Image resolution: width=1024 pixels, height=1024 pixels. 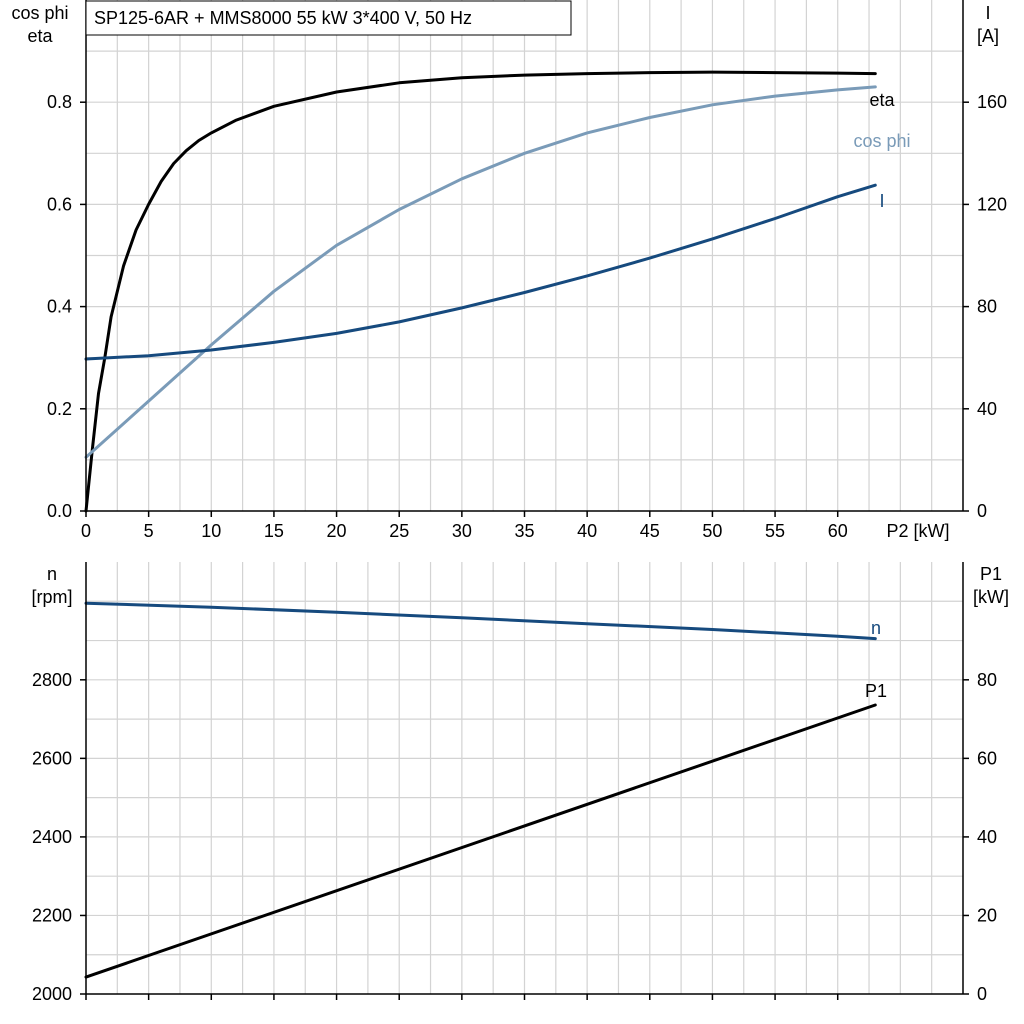 I want to click on top-x-tick-label: 25, so click(x=399, y=531).